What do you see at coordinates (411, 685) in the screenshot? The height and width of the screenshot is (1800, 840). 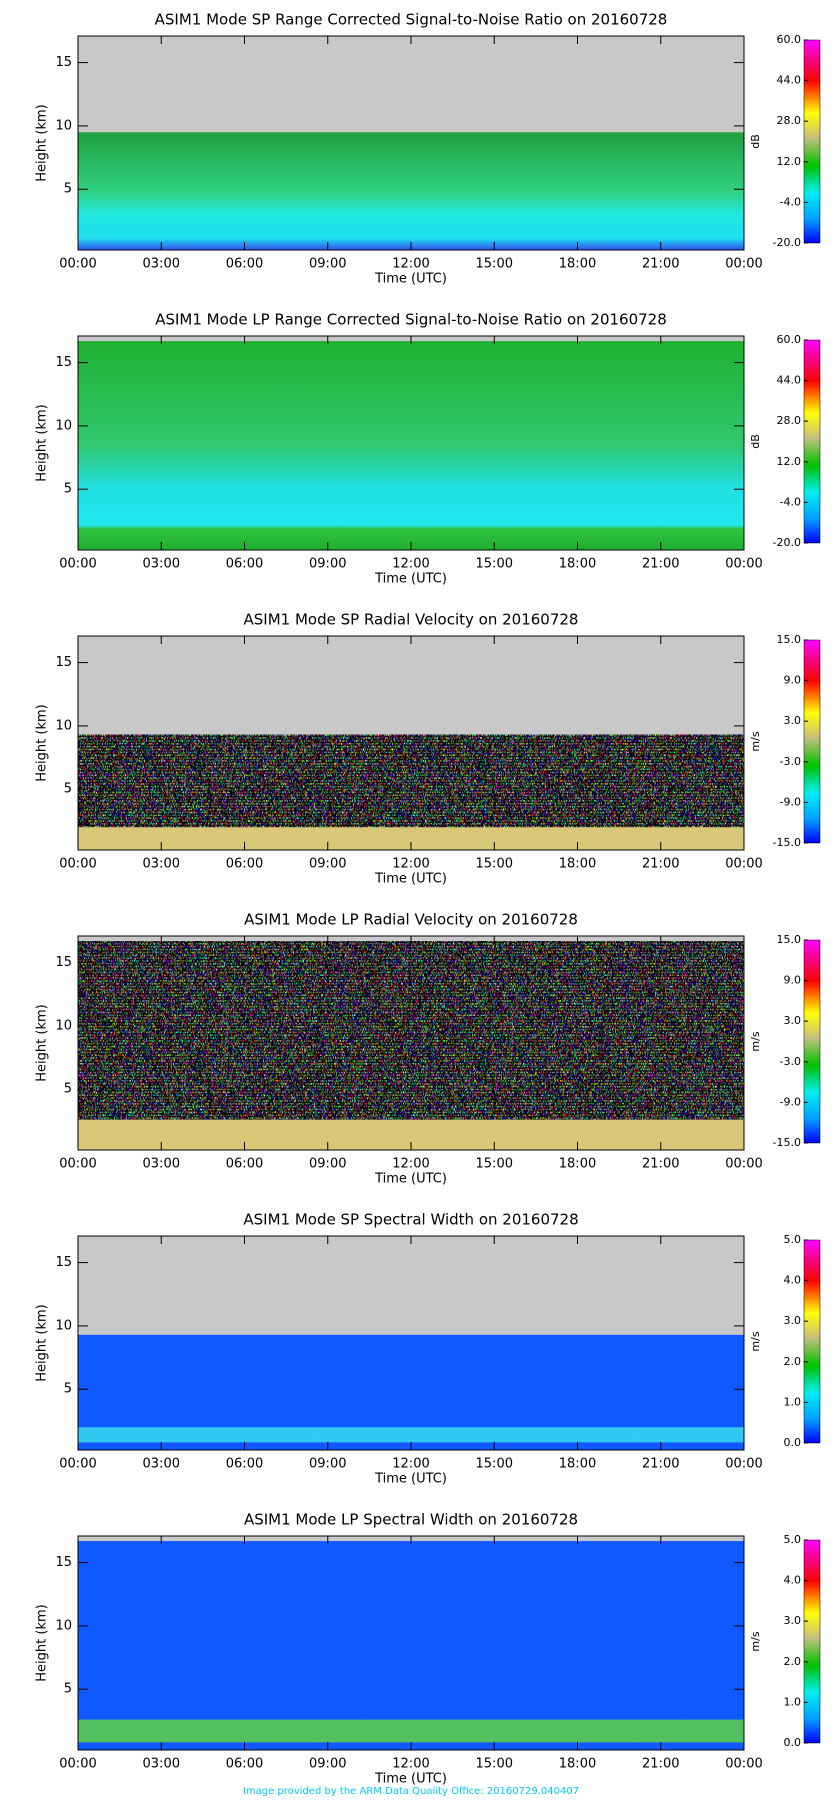 I see `missing-region` at bounding box center [411, 685].